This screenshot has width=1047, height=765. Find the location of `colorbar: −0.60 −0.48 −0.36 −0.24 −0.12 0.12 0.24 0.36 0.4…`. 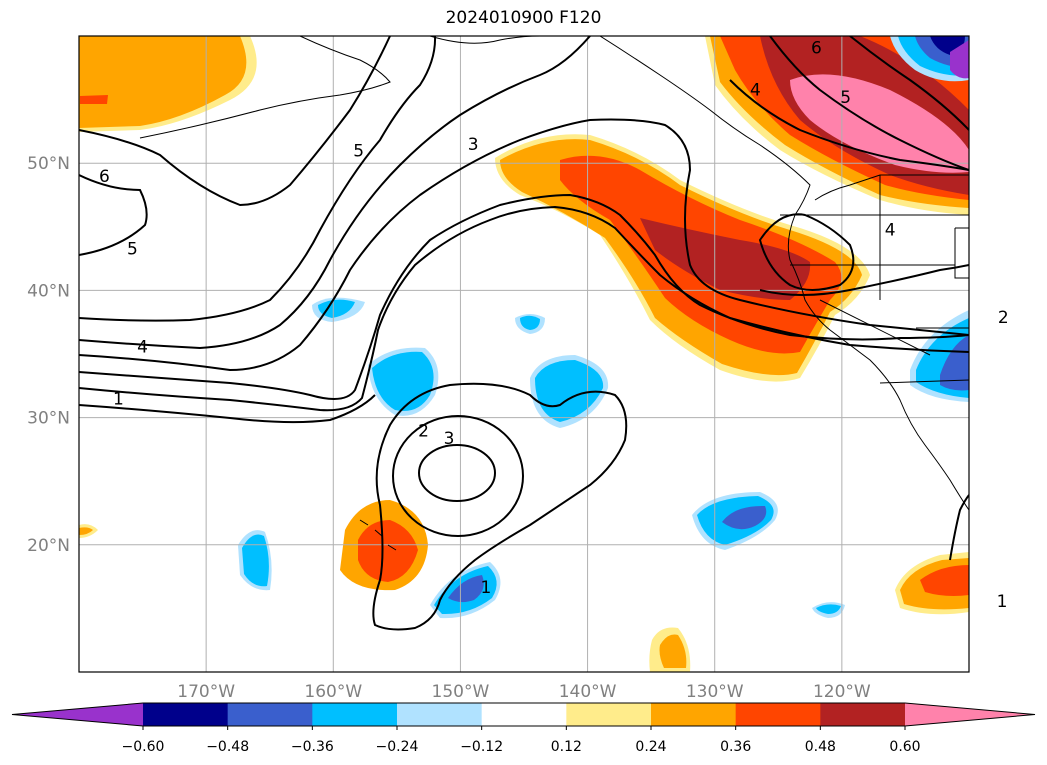

colorbar: −0.60 −0.48 −0.36 −0.24 −0.12 0.12 0.24 0.36 0.4… is located at coordinates (523, 728).